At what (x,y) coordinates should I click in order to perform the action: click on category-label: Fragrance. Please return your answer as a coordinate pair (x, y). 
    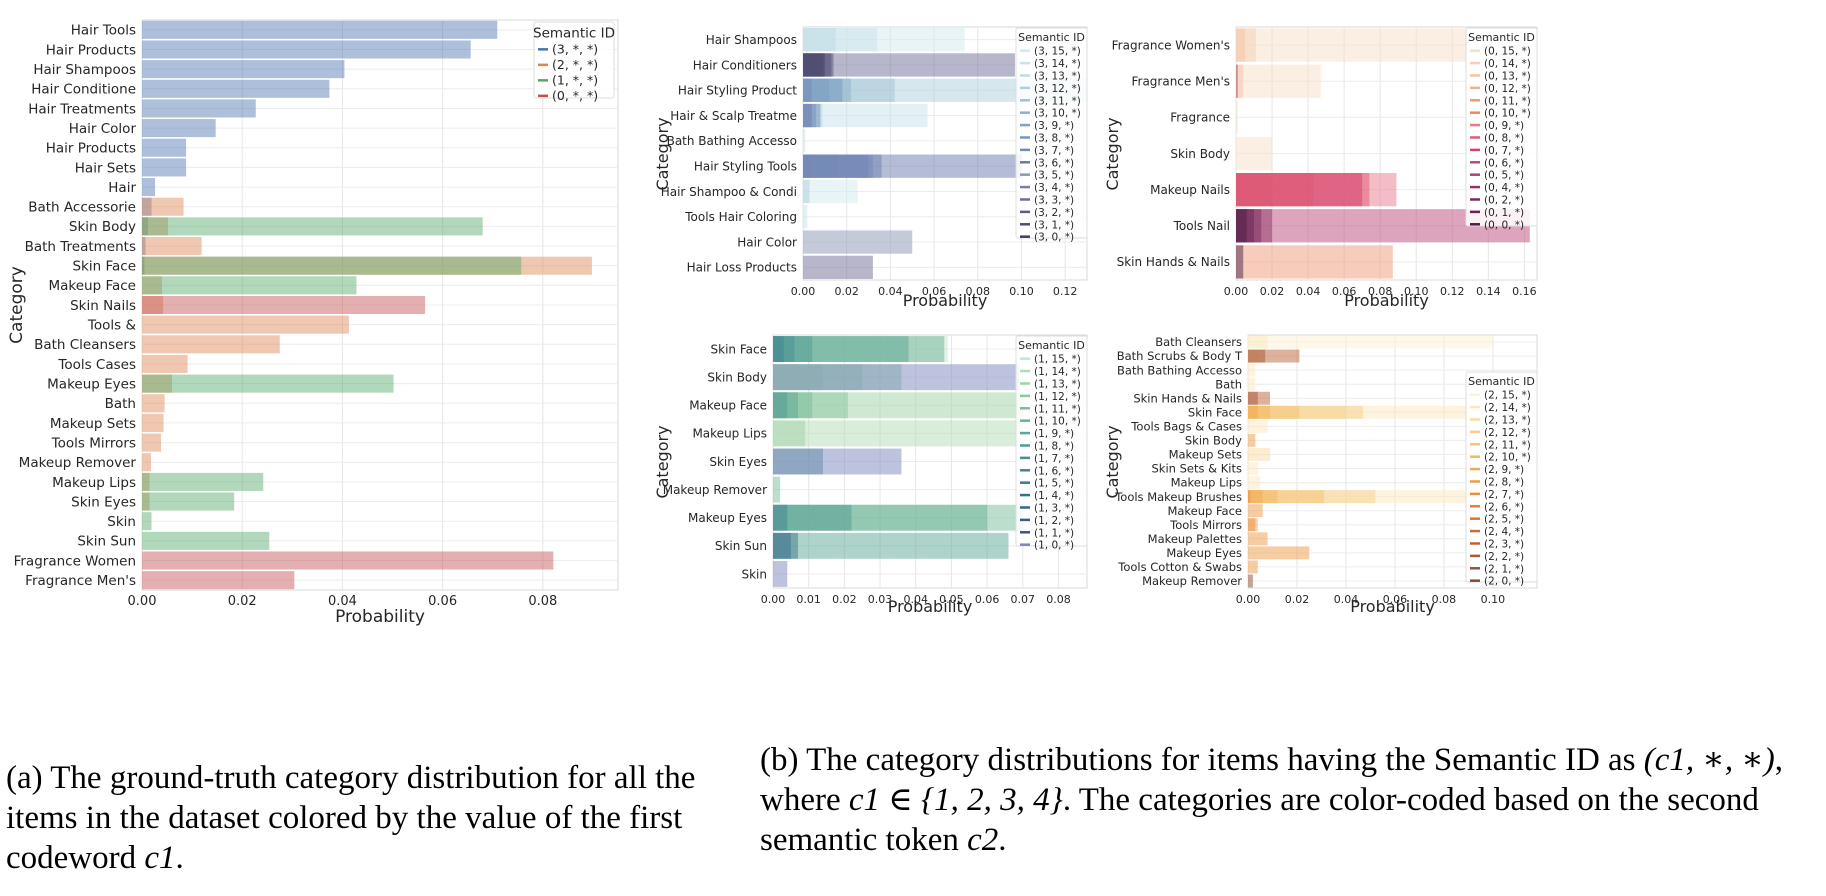
    Looking at the image, I should click on (1200, 118).